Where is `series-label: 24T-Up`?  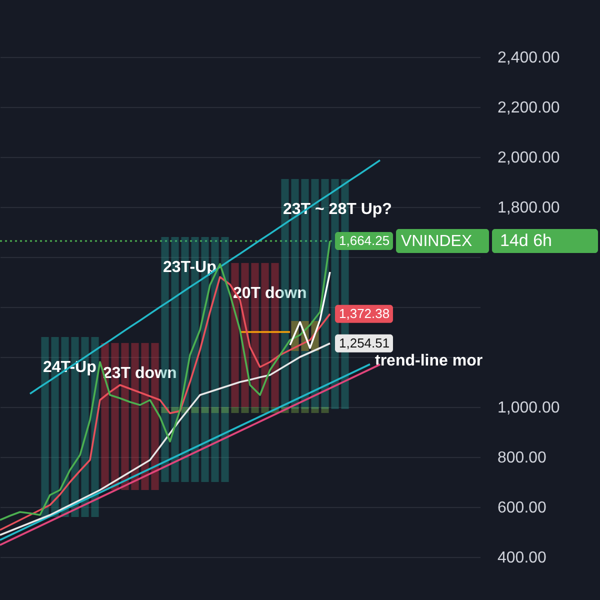
series-label: 24T-Up is located at coordinates (70, 367).